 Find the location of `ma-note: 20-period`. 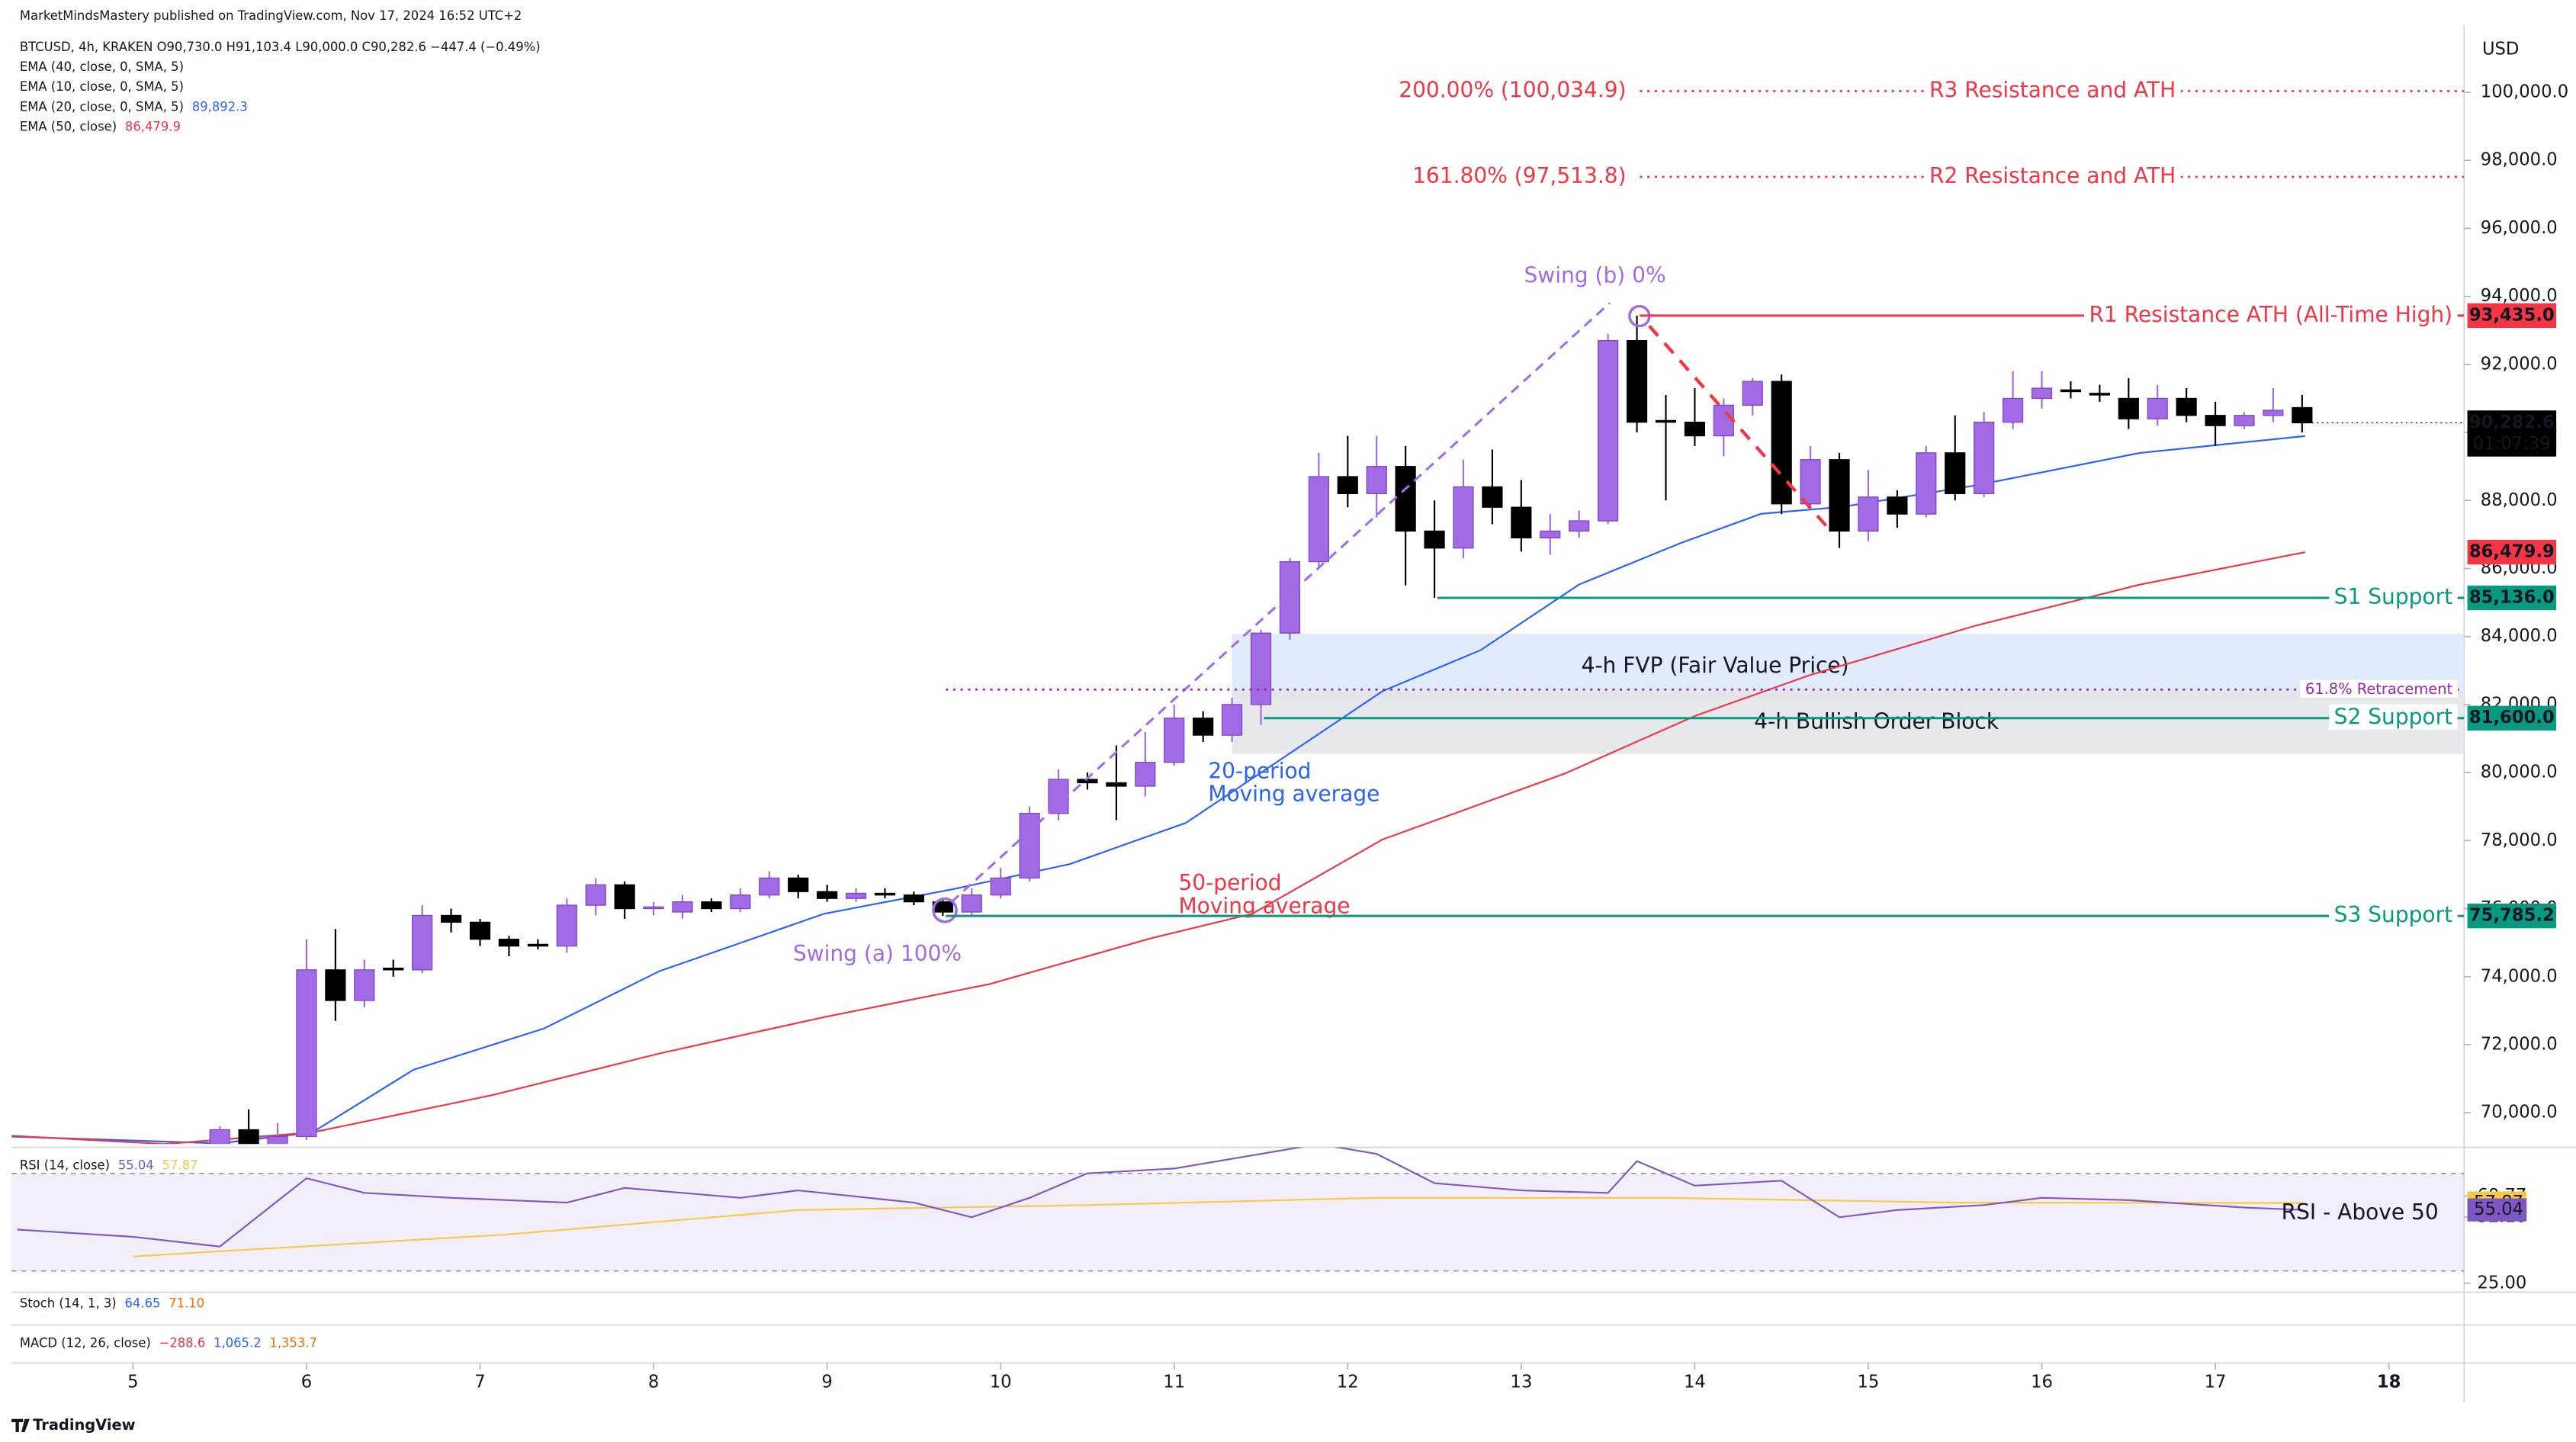

ma-note: 20-period is located at coordinates (1259, 770).